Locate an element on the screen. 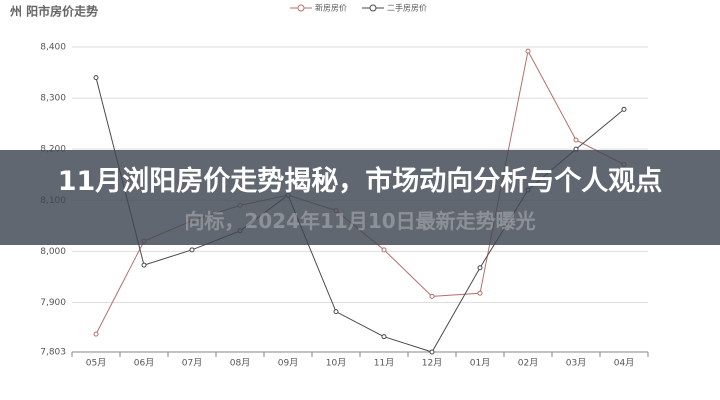 This screenshot has width=720, height=400. banner-subtitle: 向标，2024年11月10日最新走势曝光 is located at coordinates (360, 221).